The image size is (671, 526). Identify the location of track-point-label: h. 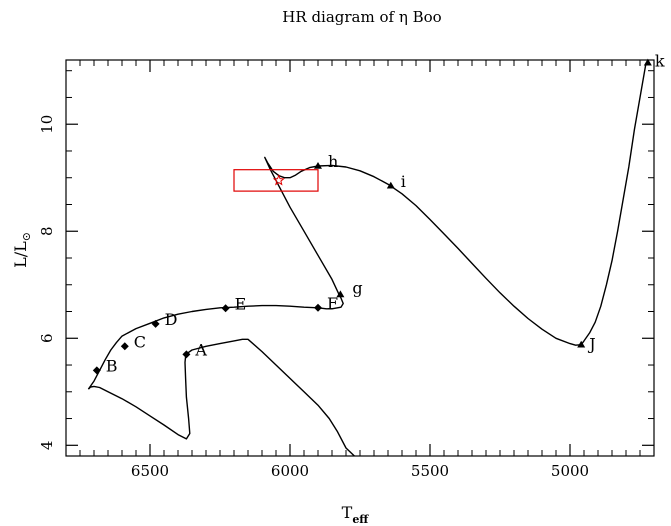
(333, 161).